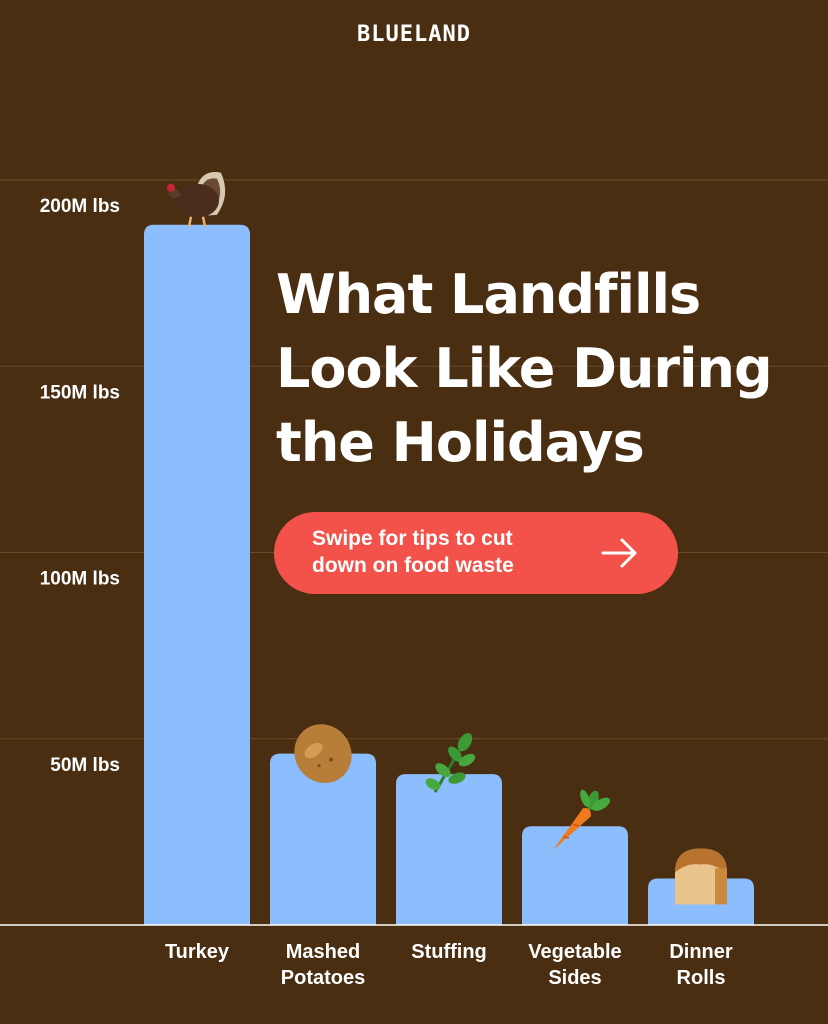 The height and width of the screenshot is (1024, 828). Describe the element at coordinates (701, 952) in the screenshot. I see `x-tick-label: Dinner` at that location.